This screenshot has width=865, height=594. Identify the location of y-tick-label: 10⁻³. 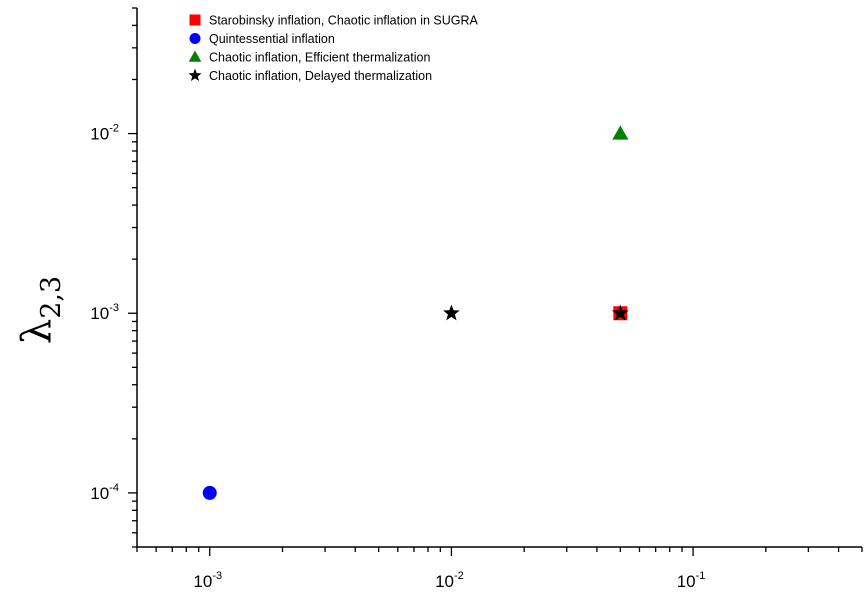
(104, 312).